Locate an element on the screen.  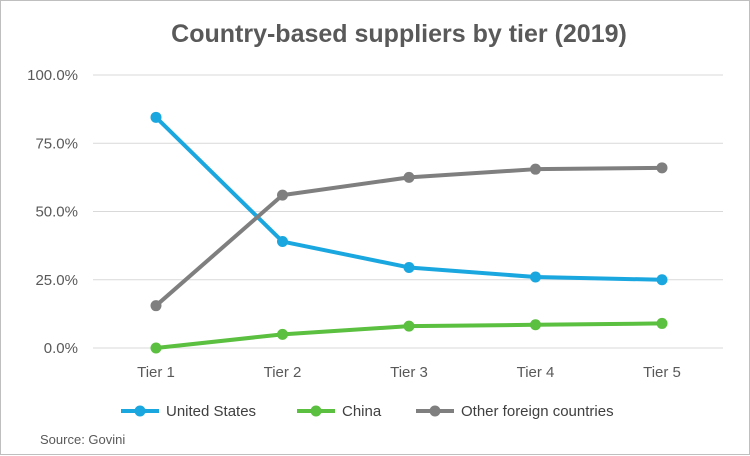
y-tick-label: 75.0% is located at coordinates (56, 143).